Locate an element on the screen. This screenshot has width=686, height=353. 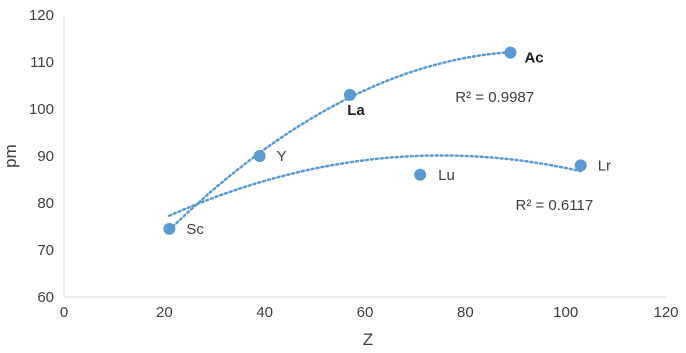
point-label-y: Y is located at coordinates (282, 156).